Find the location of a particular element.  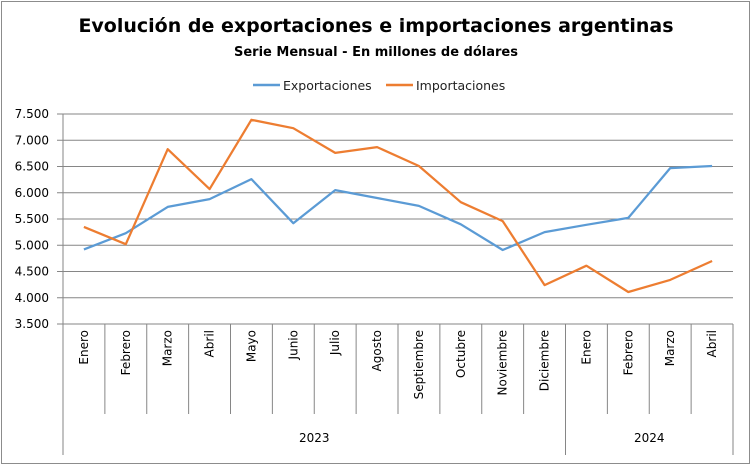

x-group-label: 2023 is located at coordinates (314, 438).